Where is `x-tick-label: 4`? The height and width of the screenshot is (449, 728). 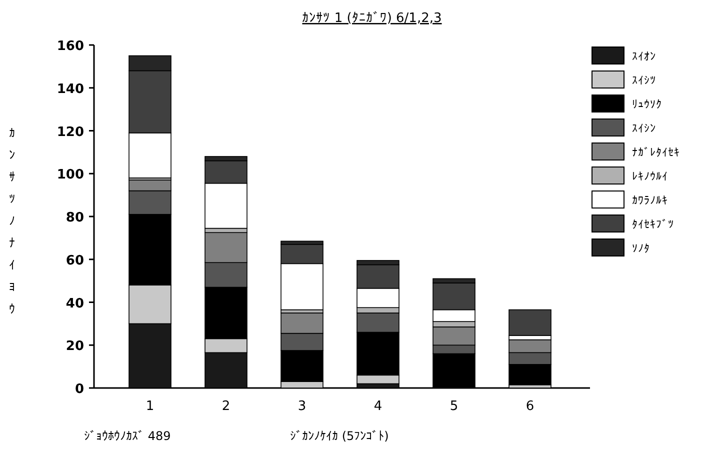
x-tick-label: 4 is located at coordinates (378, 406).